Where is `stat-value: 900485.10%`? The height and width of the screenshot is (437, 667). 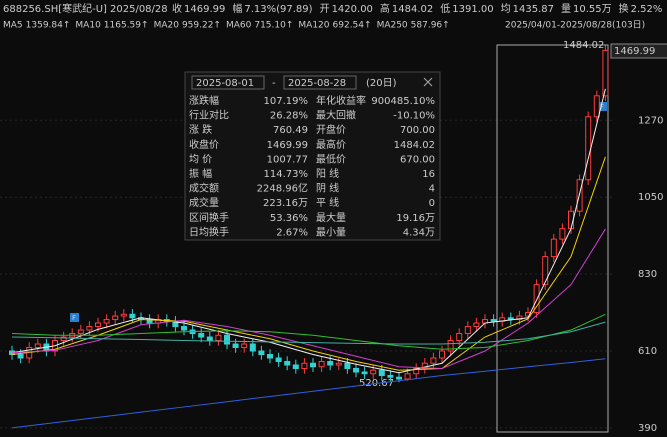
stat-value: 900485.10% is located at coordinates (403, 101).